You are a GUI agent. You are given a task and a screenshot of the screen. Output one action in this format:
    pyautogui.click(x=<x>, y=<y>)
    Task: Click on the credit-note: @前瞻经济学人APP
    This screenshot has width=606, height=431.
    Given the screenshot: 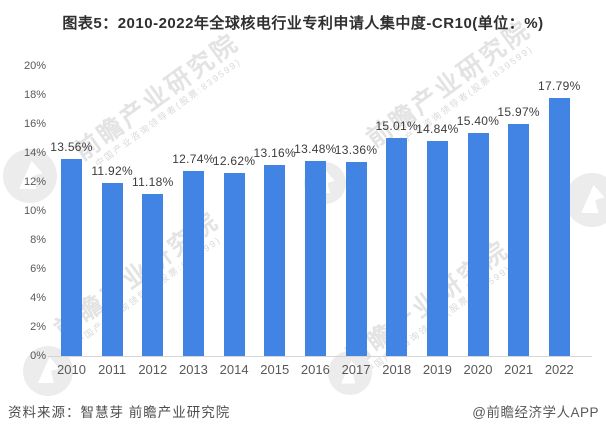 What is the action you would take?
    pyautogui.click(x=535, y=412)
    